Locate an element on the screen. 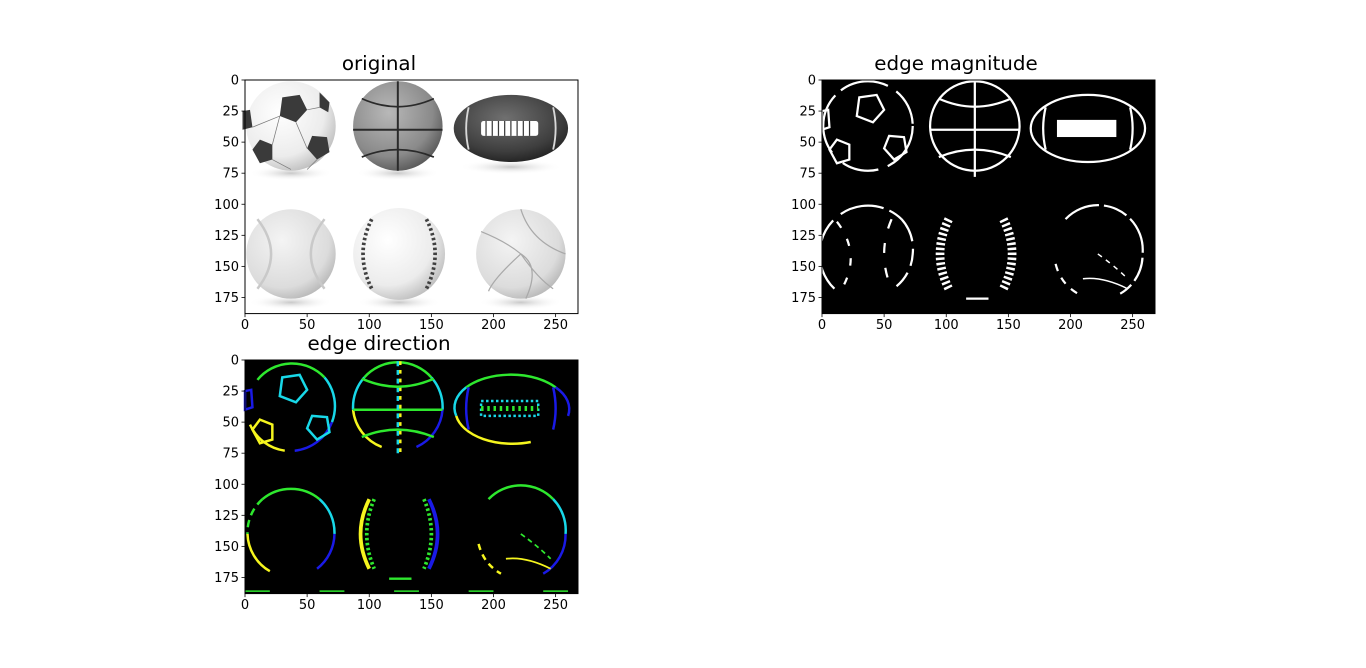 Image resolution: width=1366 pixels, height=668 pixels. volleyball is located at coordinates (521, 254).